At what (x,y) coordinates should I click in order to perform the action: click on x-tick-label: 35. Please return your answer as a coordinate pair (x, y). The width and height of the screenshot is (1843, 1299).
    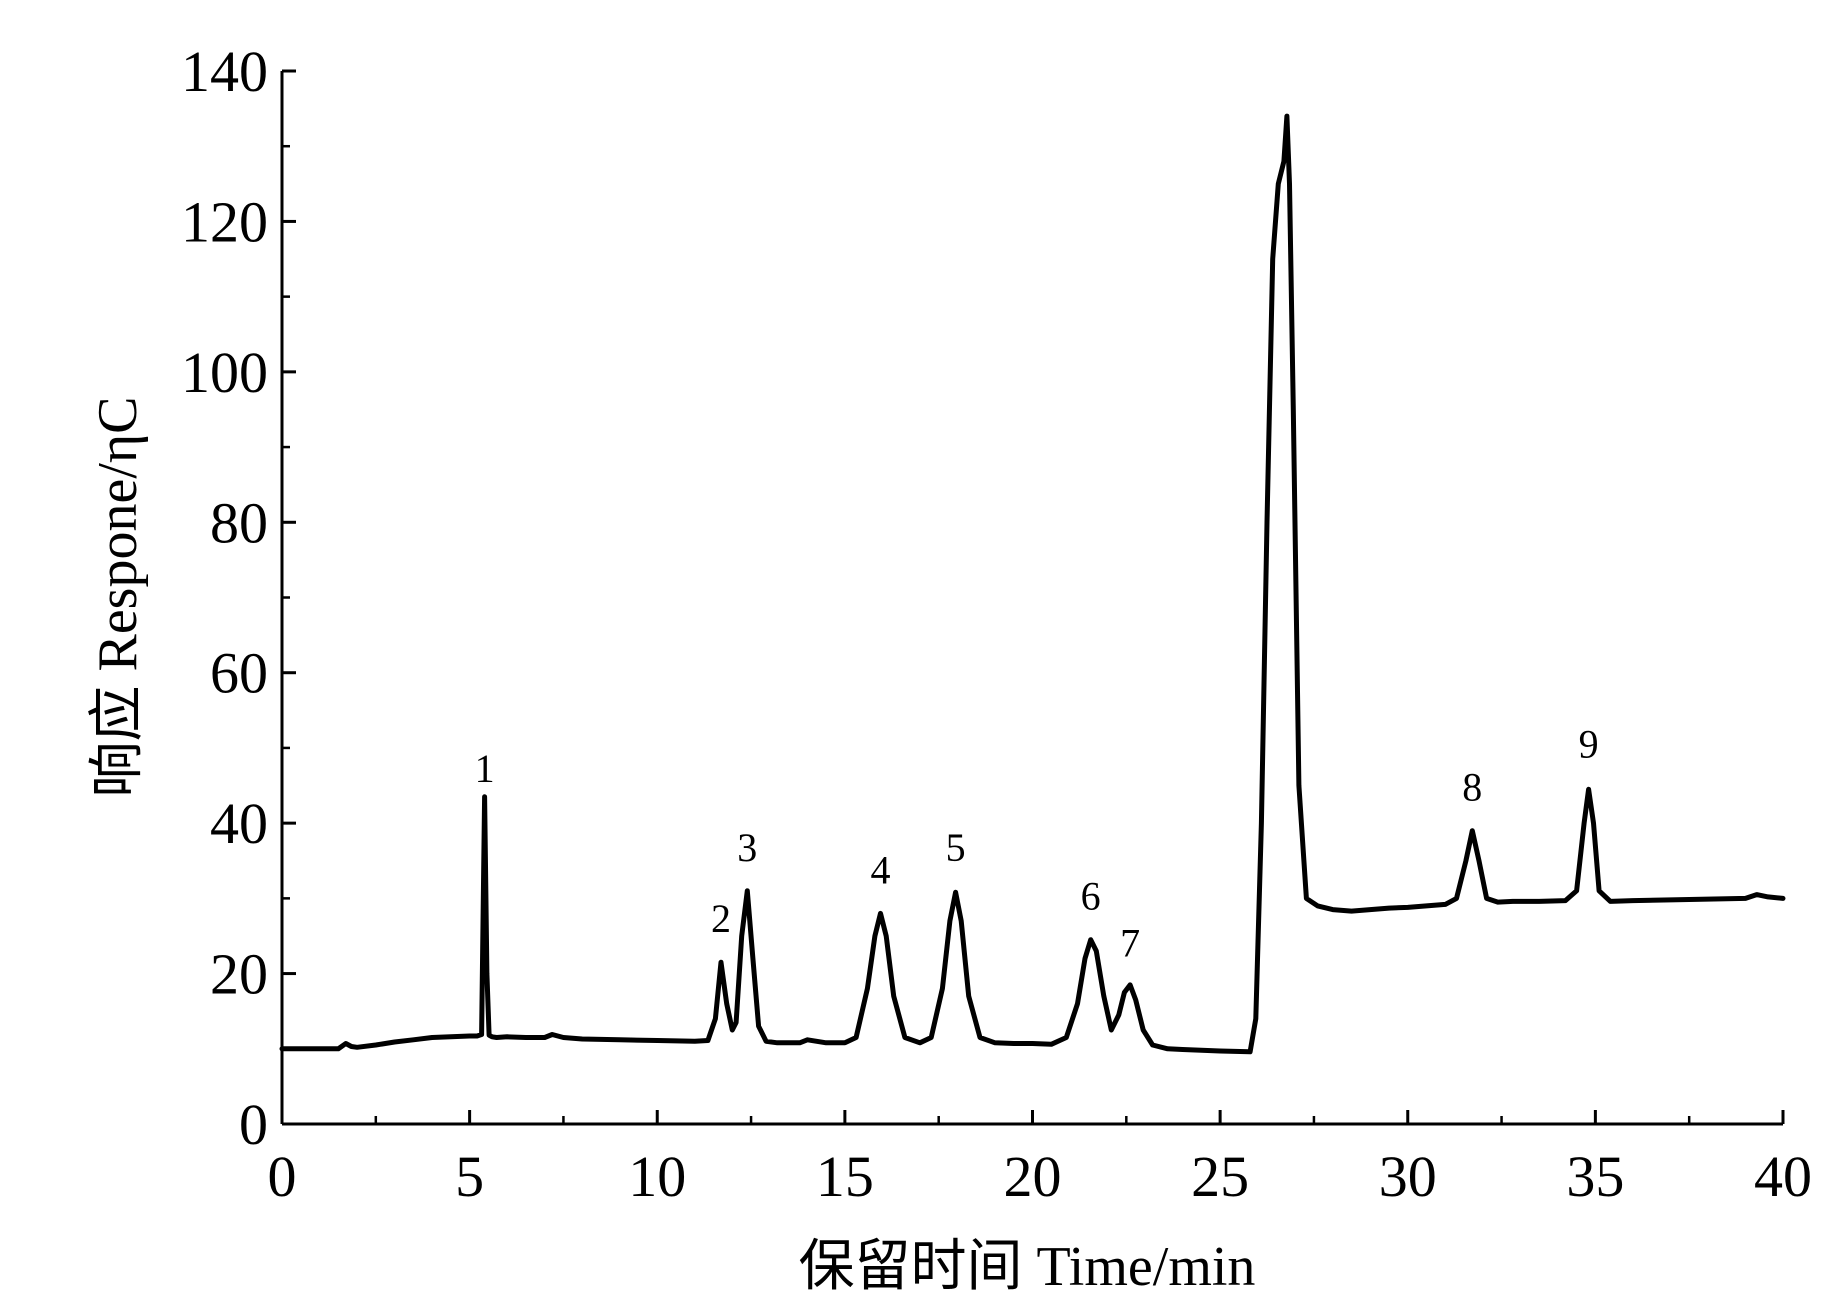
    Looking at the image, I should click on (1595, 1176).